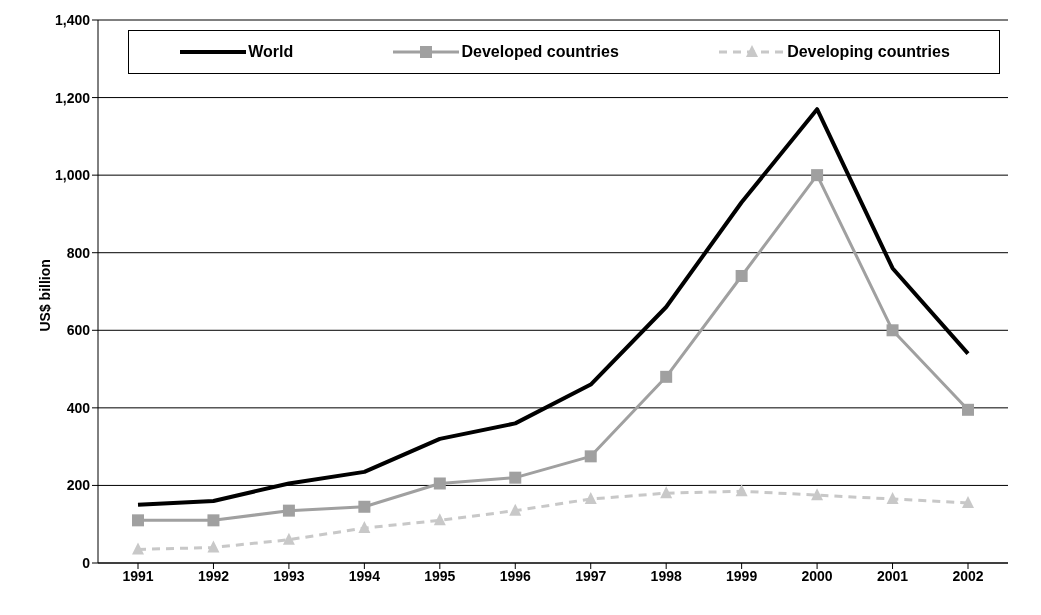 The width and height of the screenshot is (1041, 615). What do you see at coordinates (868, 52) in the screenshot?
I see `legend-label: Developing countries` at bounding box center [868, 52].